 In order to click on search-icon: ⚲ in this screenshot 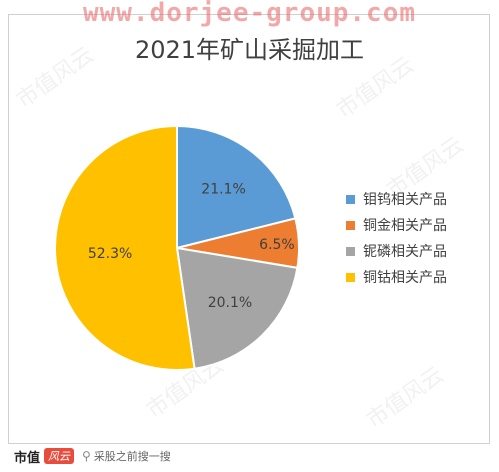, I will do `click(86, 456)`.